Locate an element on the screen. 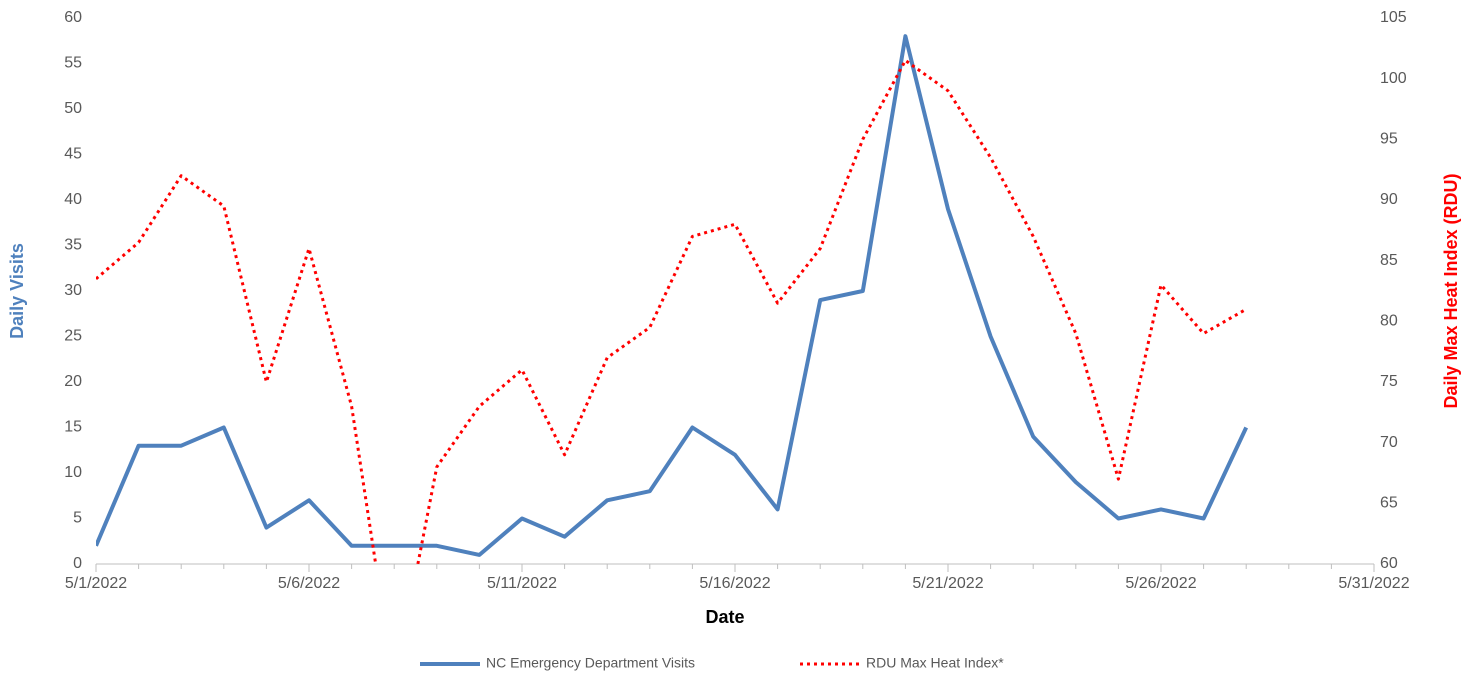 This screenshot has height=682, width=1476. y-tick-label: 10 is located at coordinates (73, 472).